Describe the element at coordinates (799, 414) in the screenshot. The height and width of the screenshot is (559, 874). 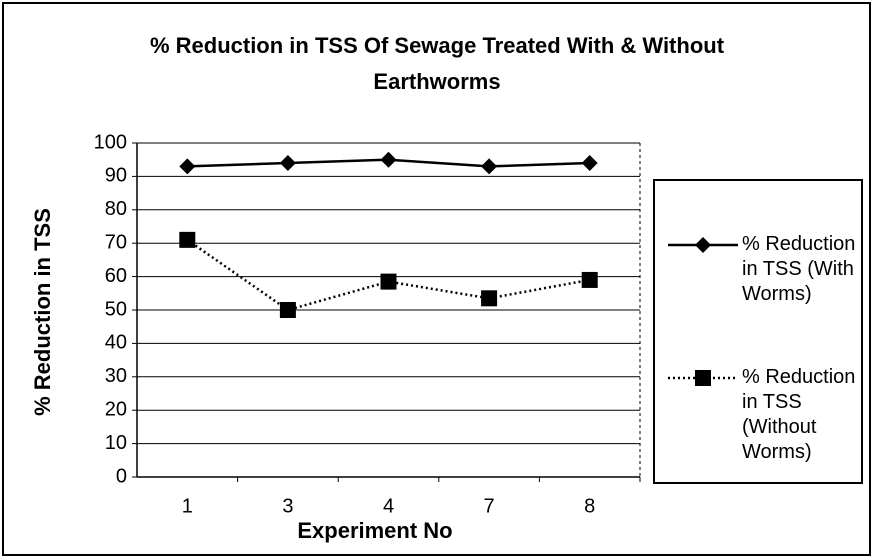
I see `legend-label: % Reduction in TSS (Without Worms)` at that location.